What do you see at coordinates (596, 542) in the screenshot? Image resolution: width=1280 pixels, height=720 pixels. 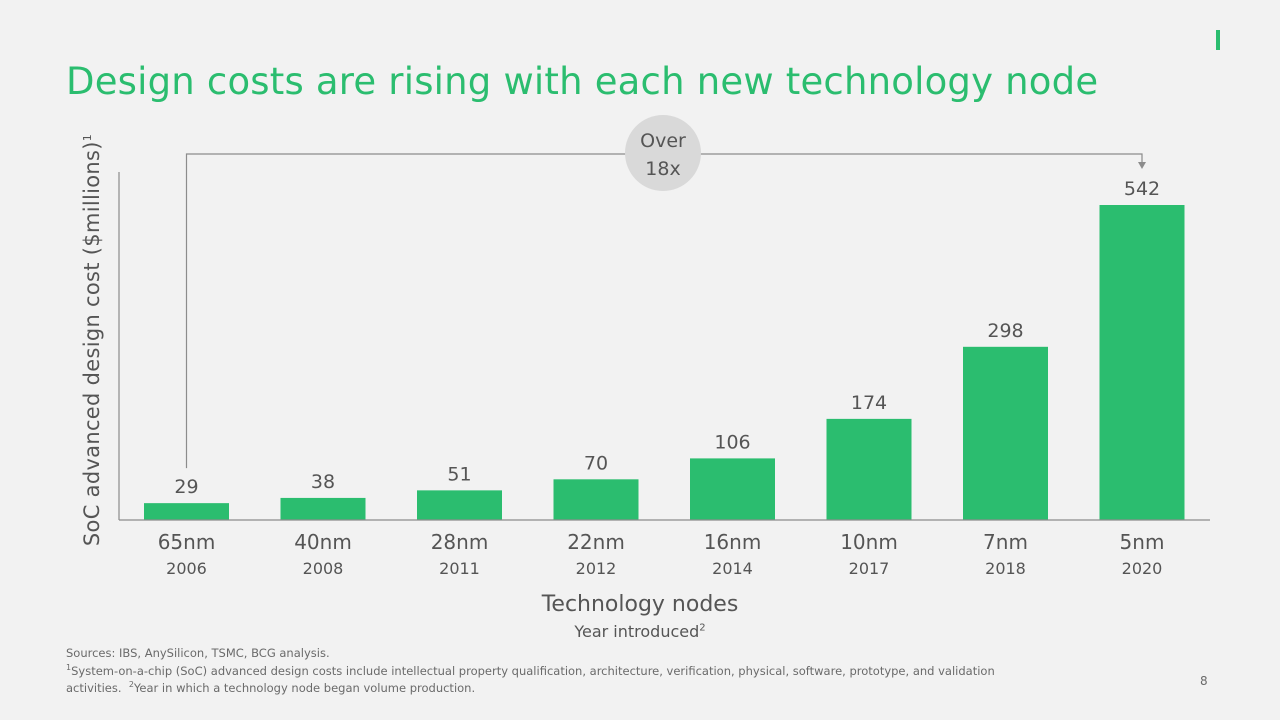 I see `x-tick-label: 22nm` at bounding box center [596, 542].